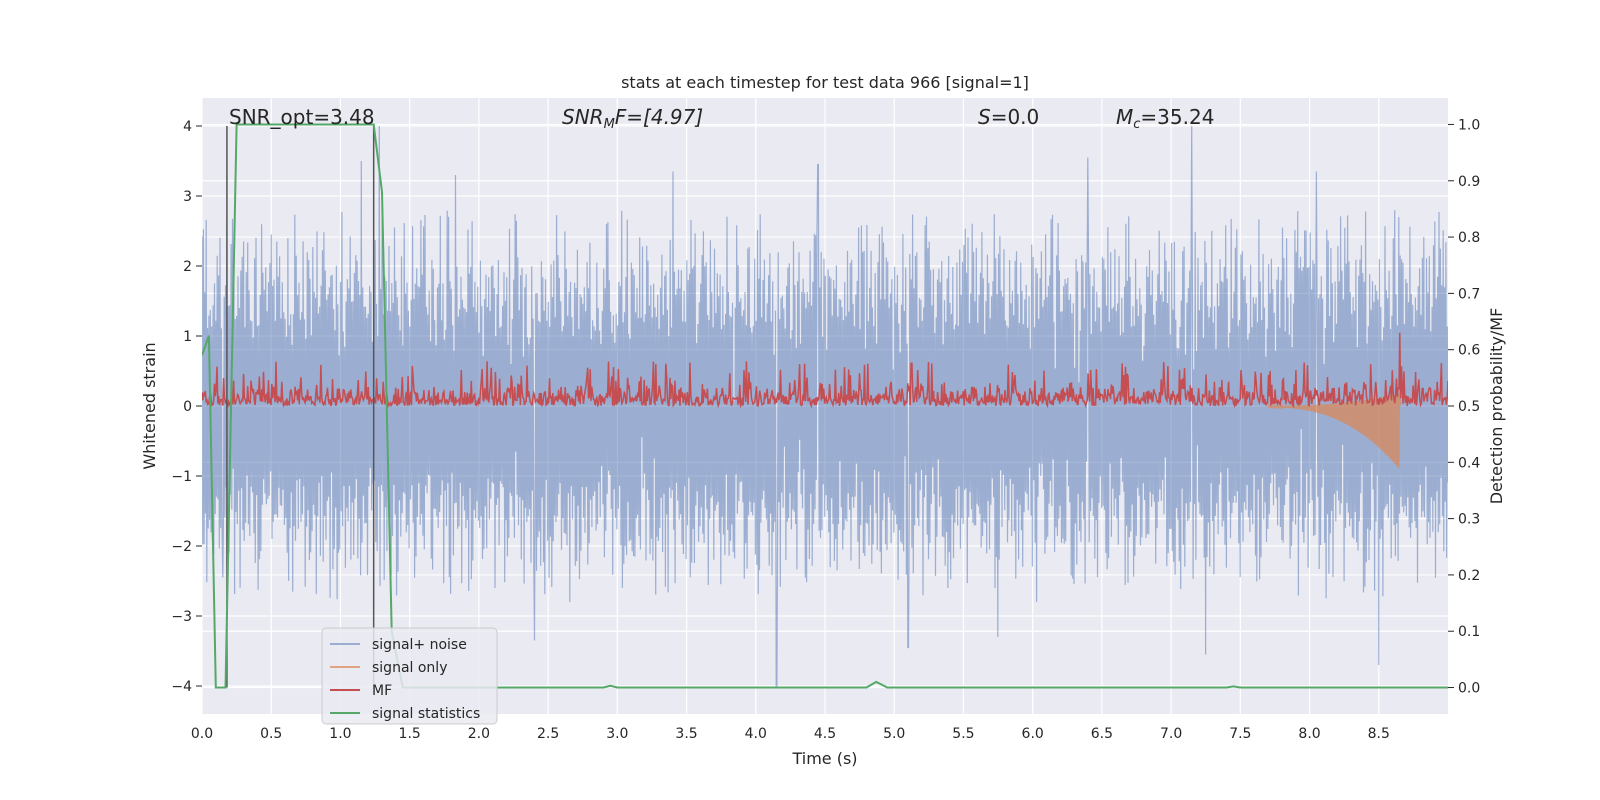 This screenshot has height=800, width=1600. What do you see at coordinates (302, 117) in the screenshot?
I see `annotation-snr-opt: SNR_opt=3.48` at bounding box center [302, 117].